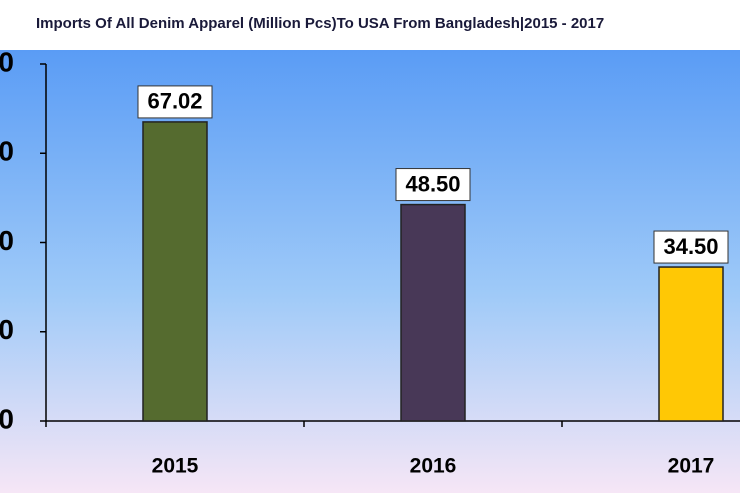 This screenshot has height=493, width=740. What do you see at coordinates (7, 151) in the screenshot?
I see `y-tick-label: 60` at bounding box center [7, 151].